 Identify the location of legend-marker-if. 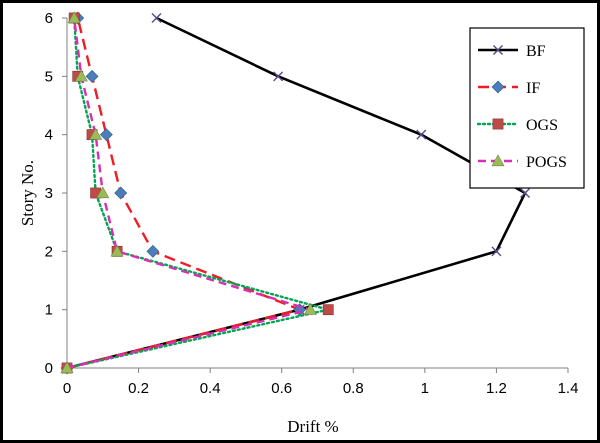
(498, 87).